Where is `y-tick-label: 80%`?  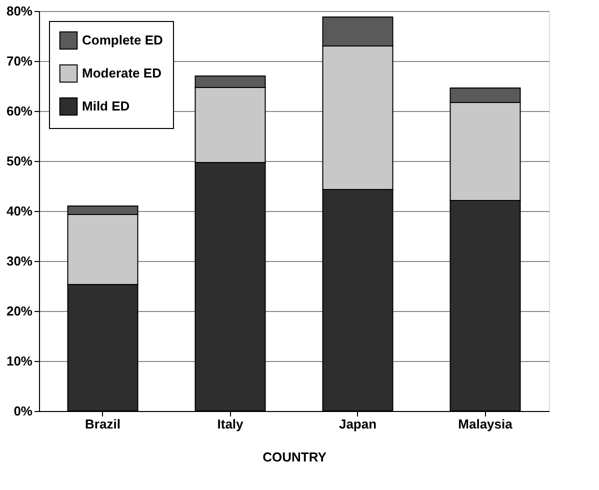 y-tick-label: 80% is located at coordinates (19, 11).